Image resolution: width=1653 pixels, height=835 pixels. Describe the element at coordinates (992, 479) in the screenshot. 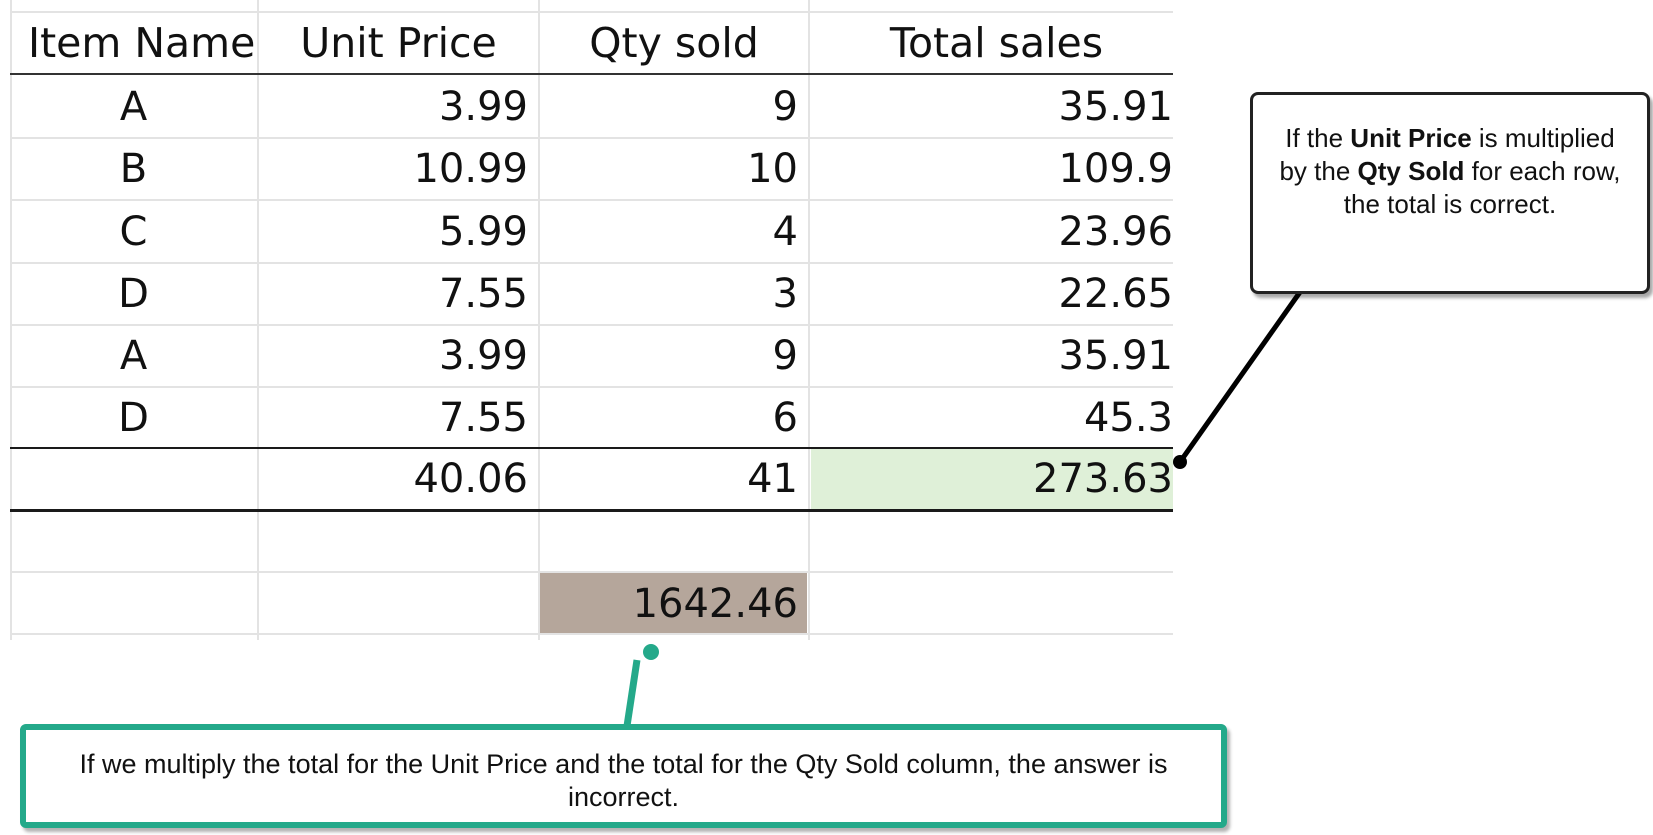

I see `total-sales-sum-highlight` at that location.